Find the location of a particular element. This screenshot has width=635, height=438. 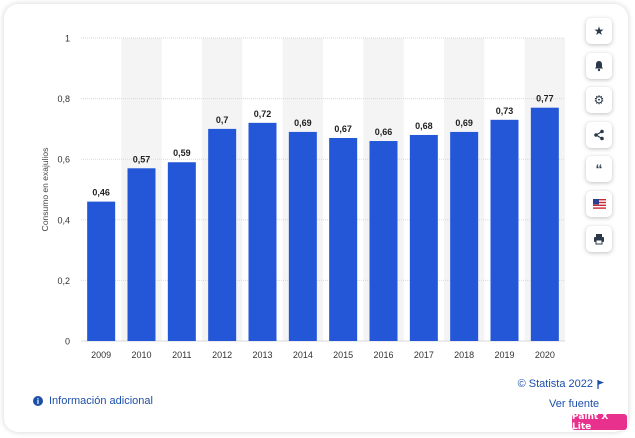

y-tick-label: 0 is located at coordinates (67, 342).